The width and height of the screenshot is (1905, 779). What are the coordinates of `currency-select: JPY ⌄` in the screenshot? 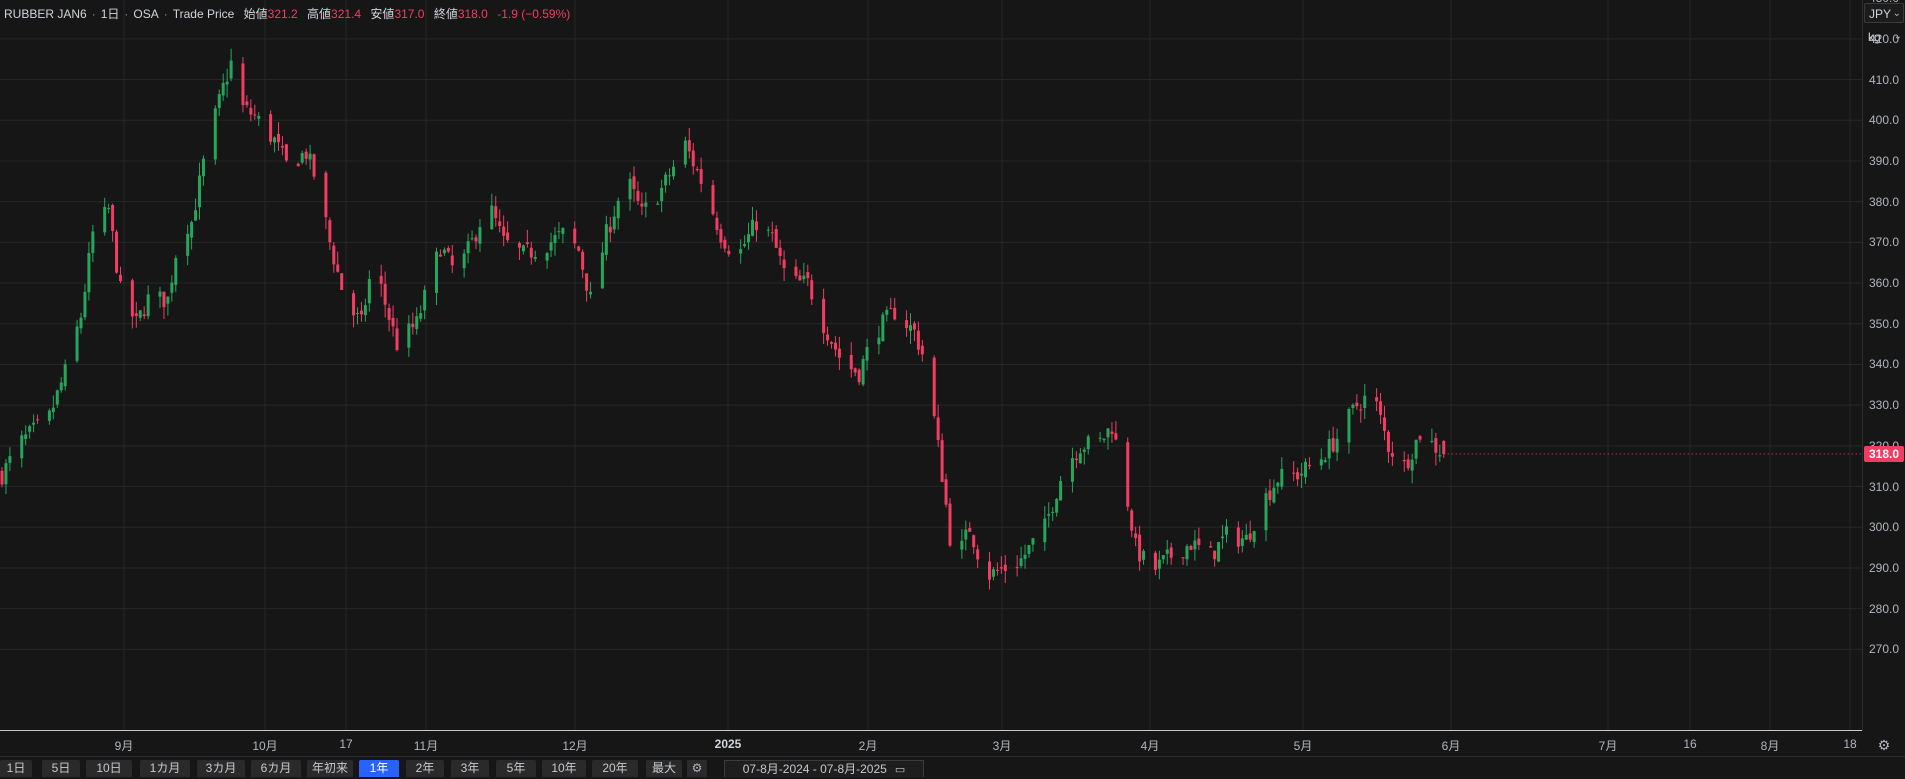 It's located at (1884, 13).